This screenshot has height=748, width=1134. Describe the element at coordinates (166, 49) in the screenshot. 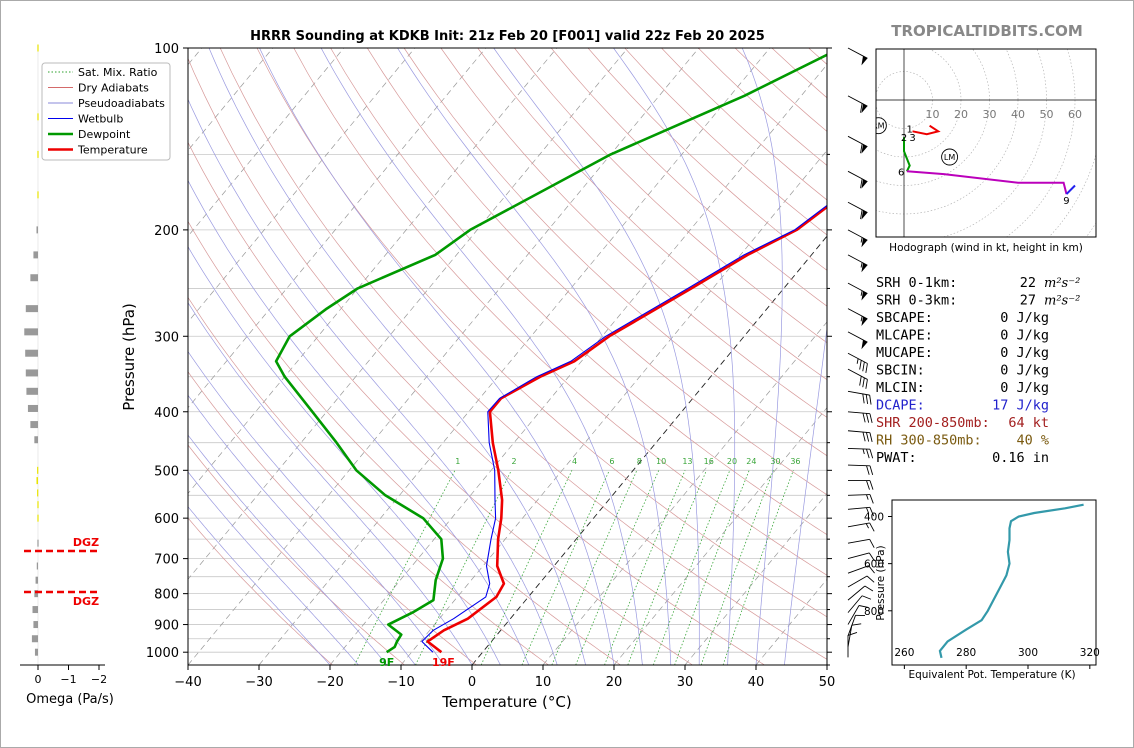

I see `y-tick-label: 100` at that location.